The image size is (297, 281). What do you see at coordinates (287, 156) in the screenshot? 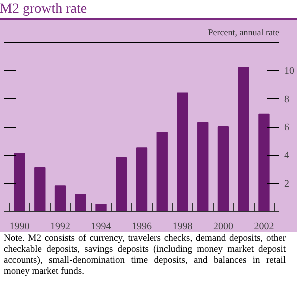
I see `y-tick-label: 4` at bounding box center [287, 156].